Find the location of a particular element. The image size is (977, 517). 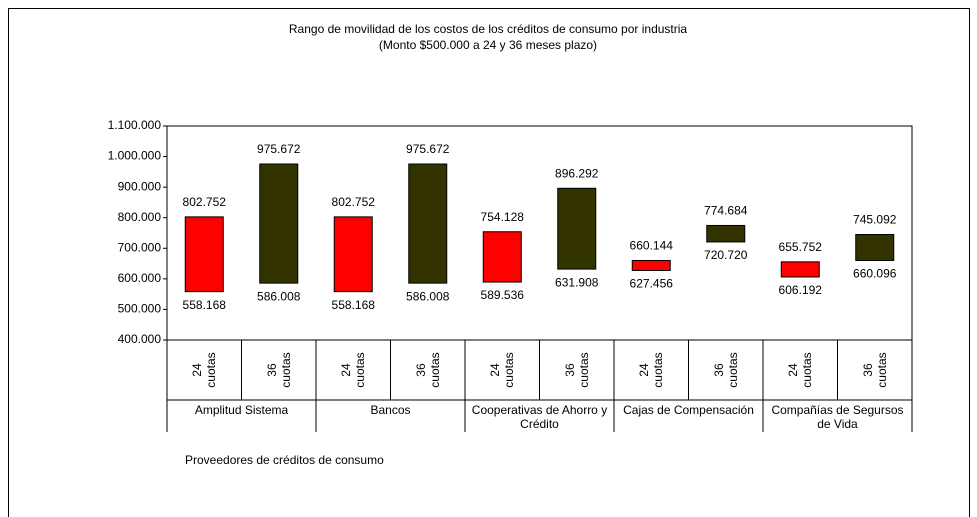

group-label: Amplitud Sistema is located at coordinates (241, 410).